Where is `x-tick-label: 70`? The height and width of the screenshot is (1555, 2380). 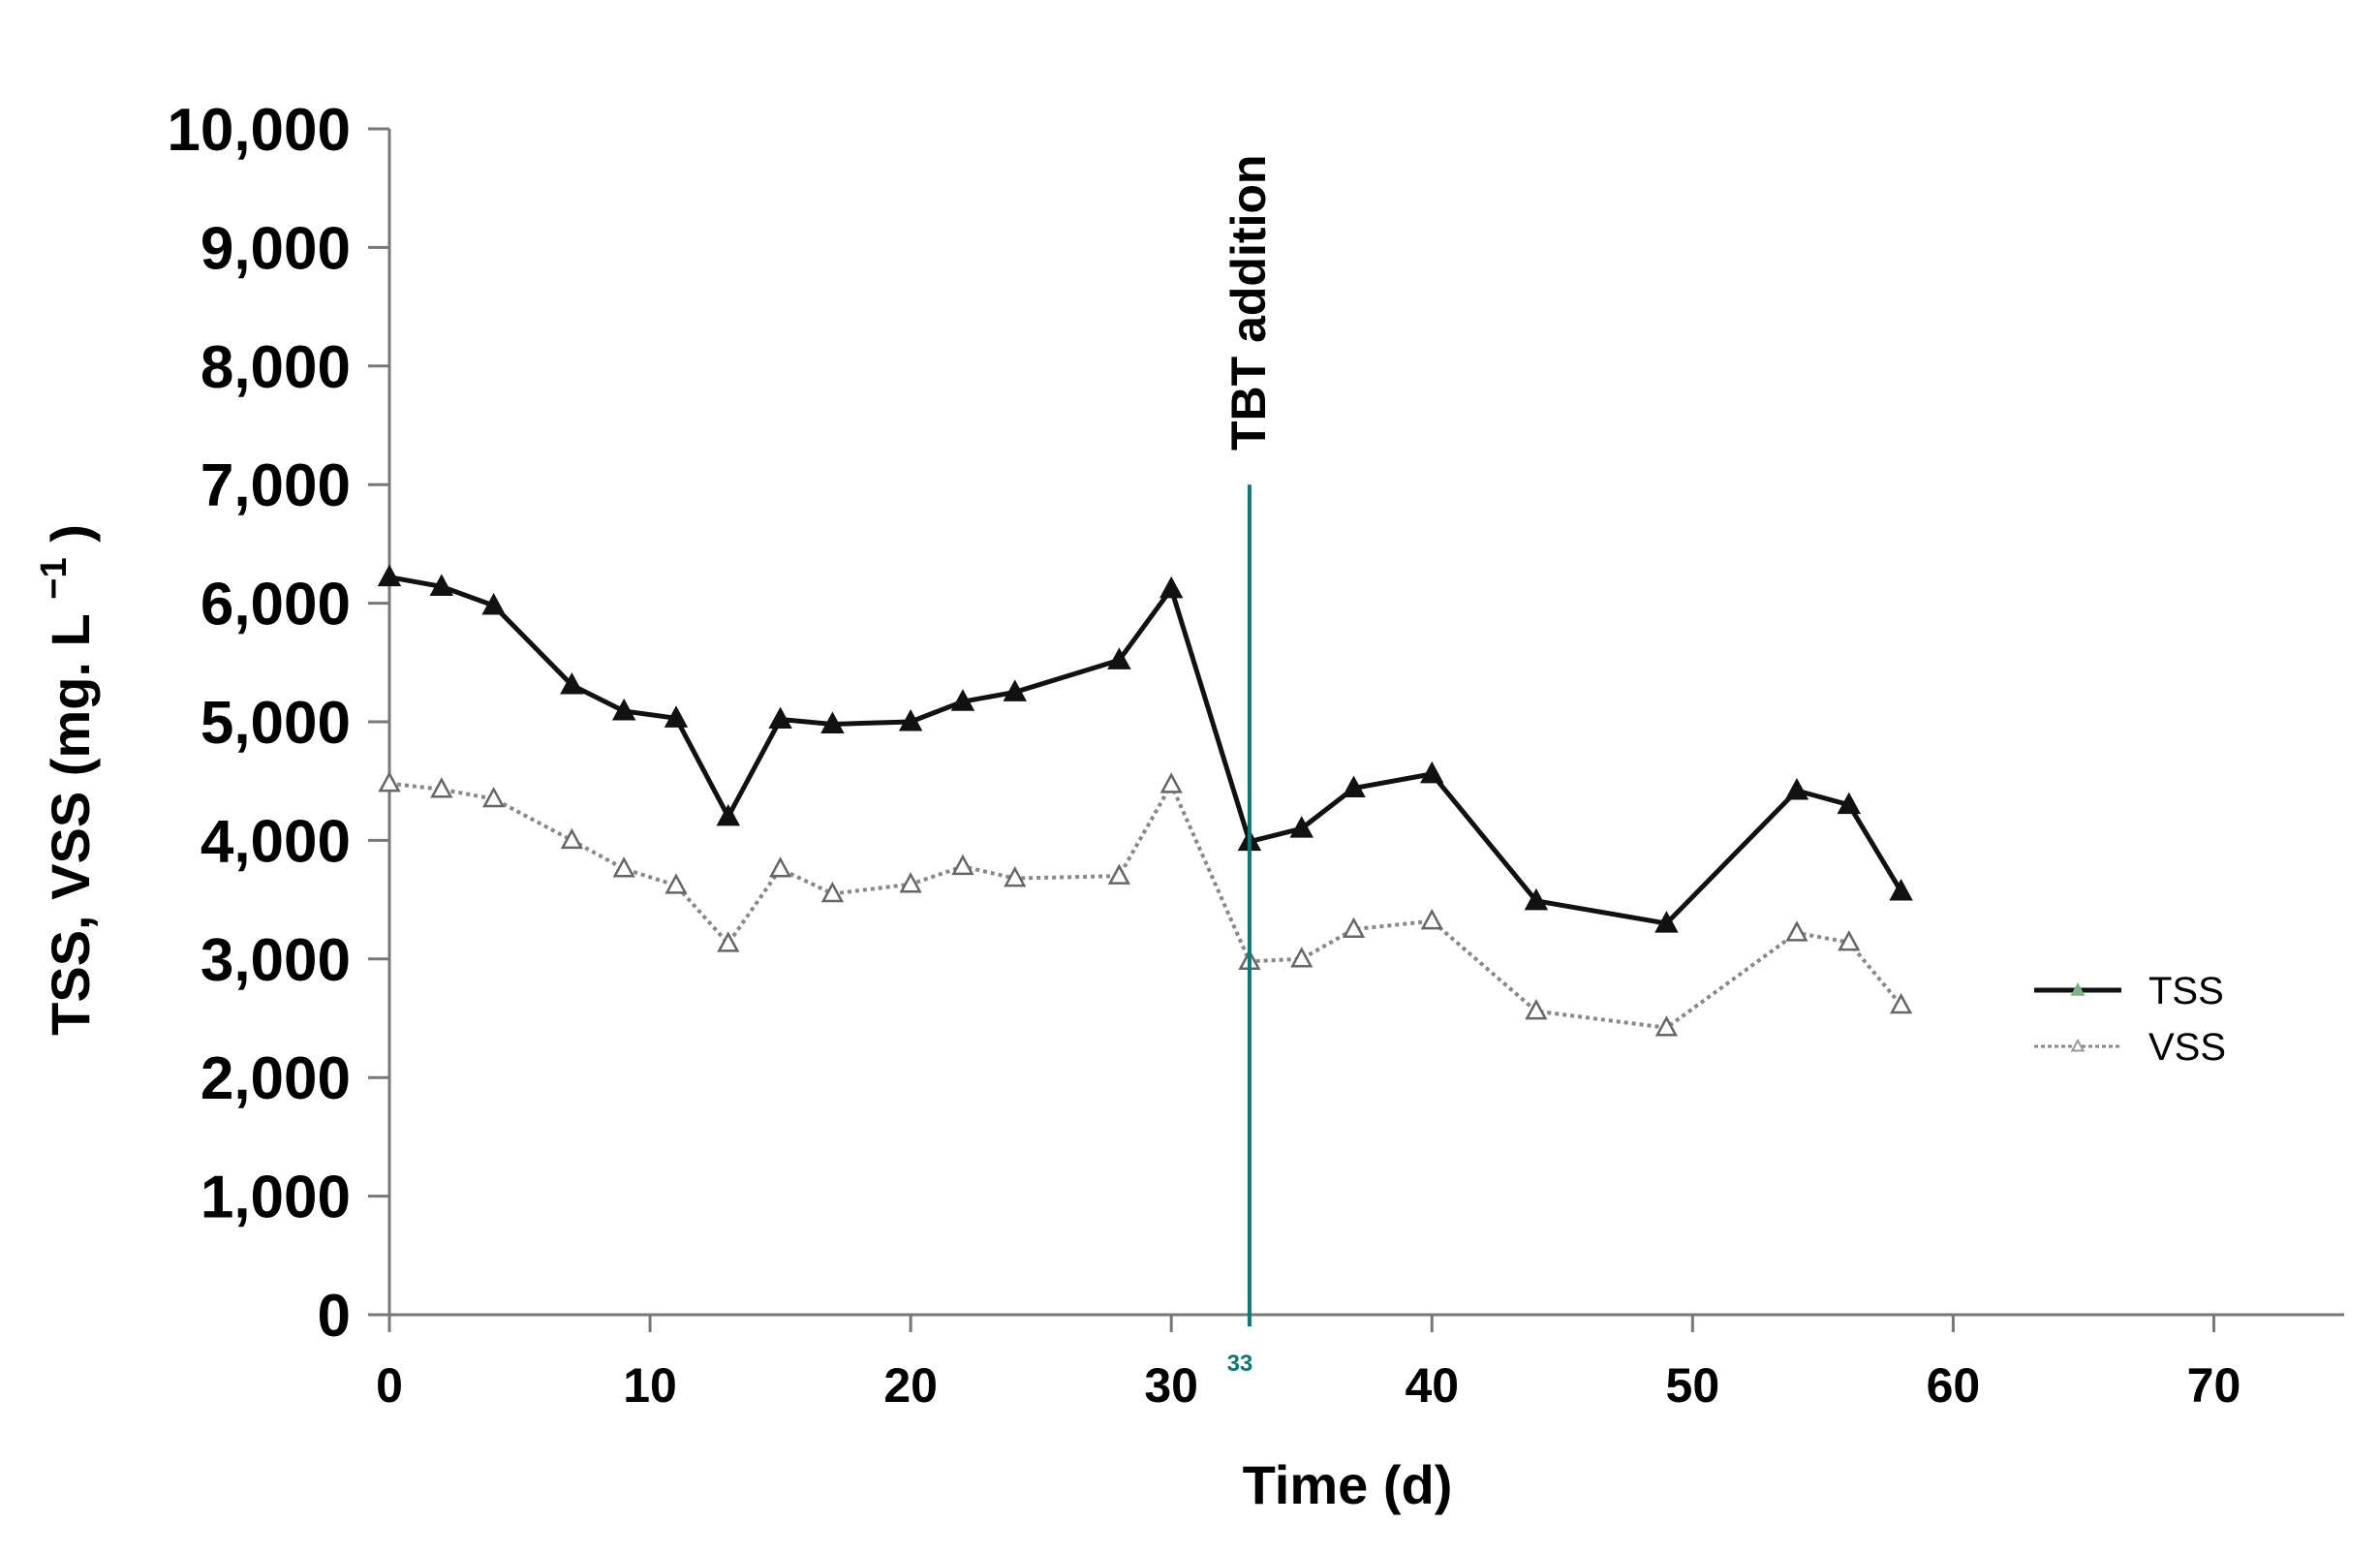
x-tick-label: 70 is located at coordinates (2214, 1385).